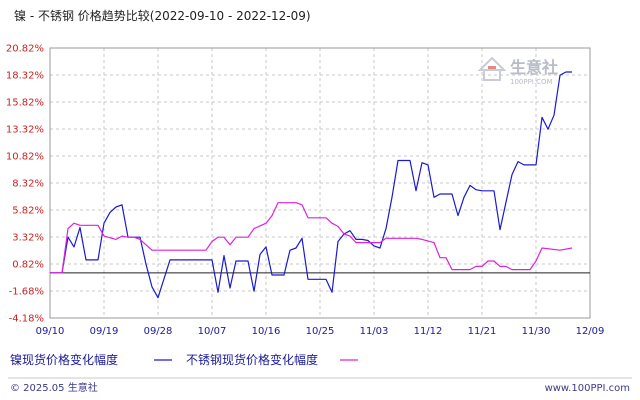 This screenshot has width=640, height=400. I want to click on x-tick-label: 10/25, so click(320, 331).